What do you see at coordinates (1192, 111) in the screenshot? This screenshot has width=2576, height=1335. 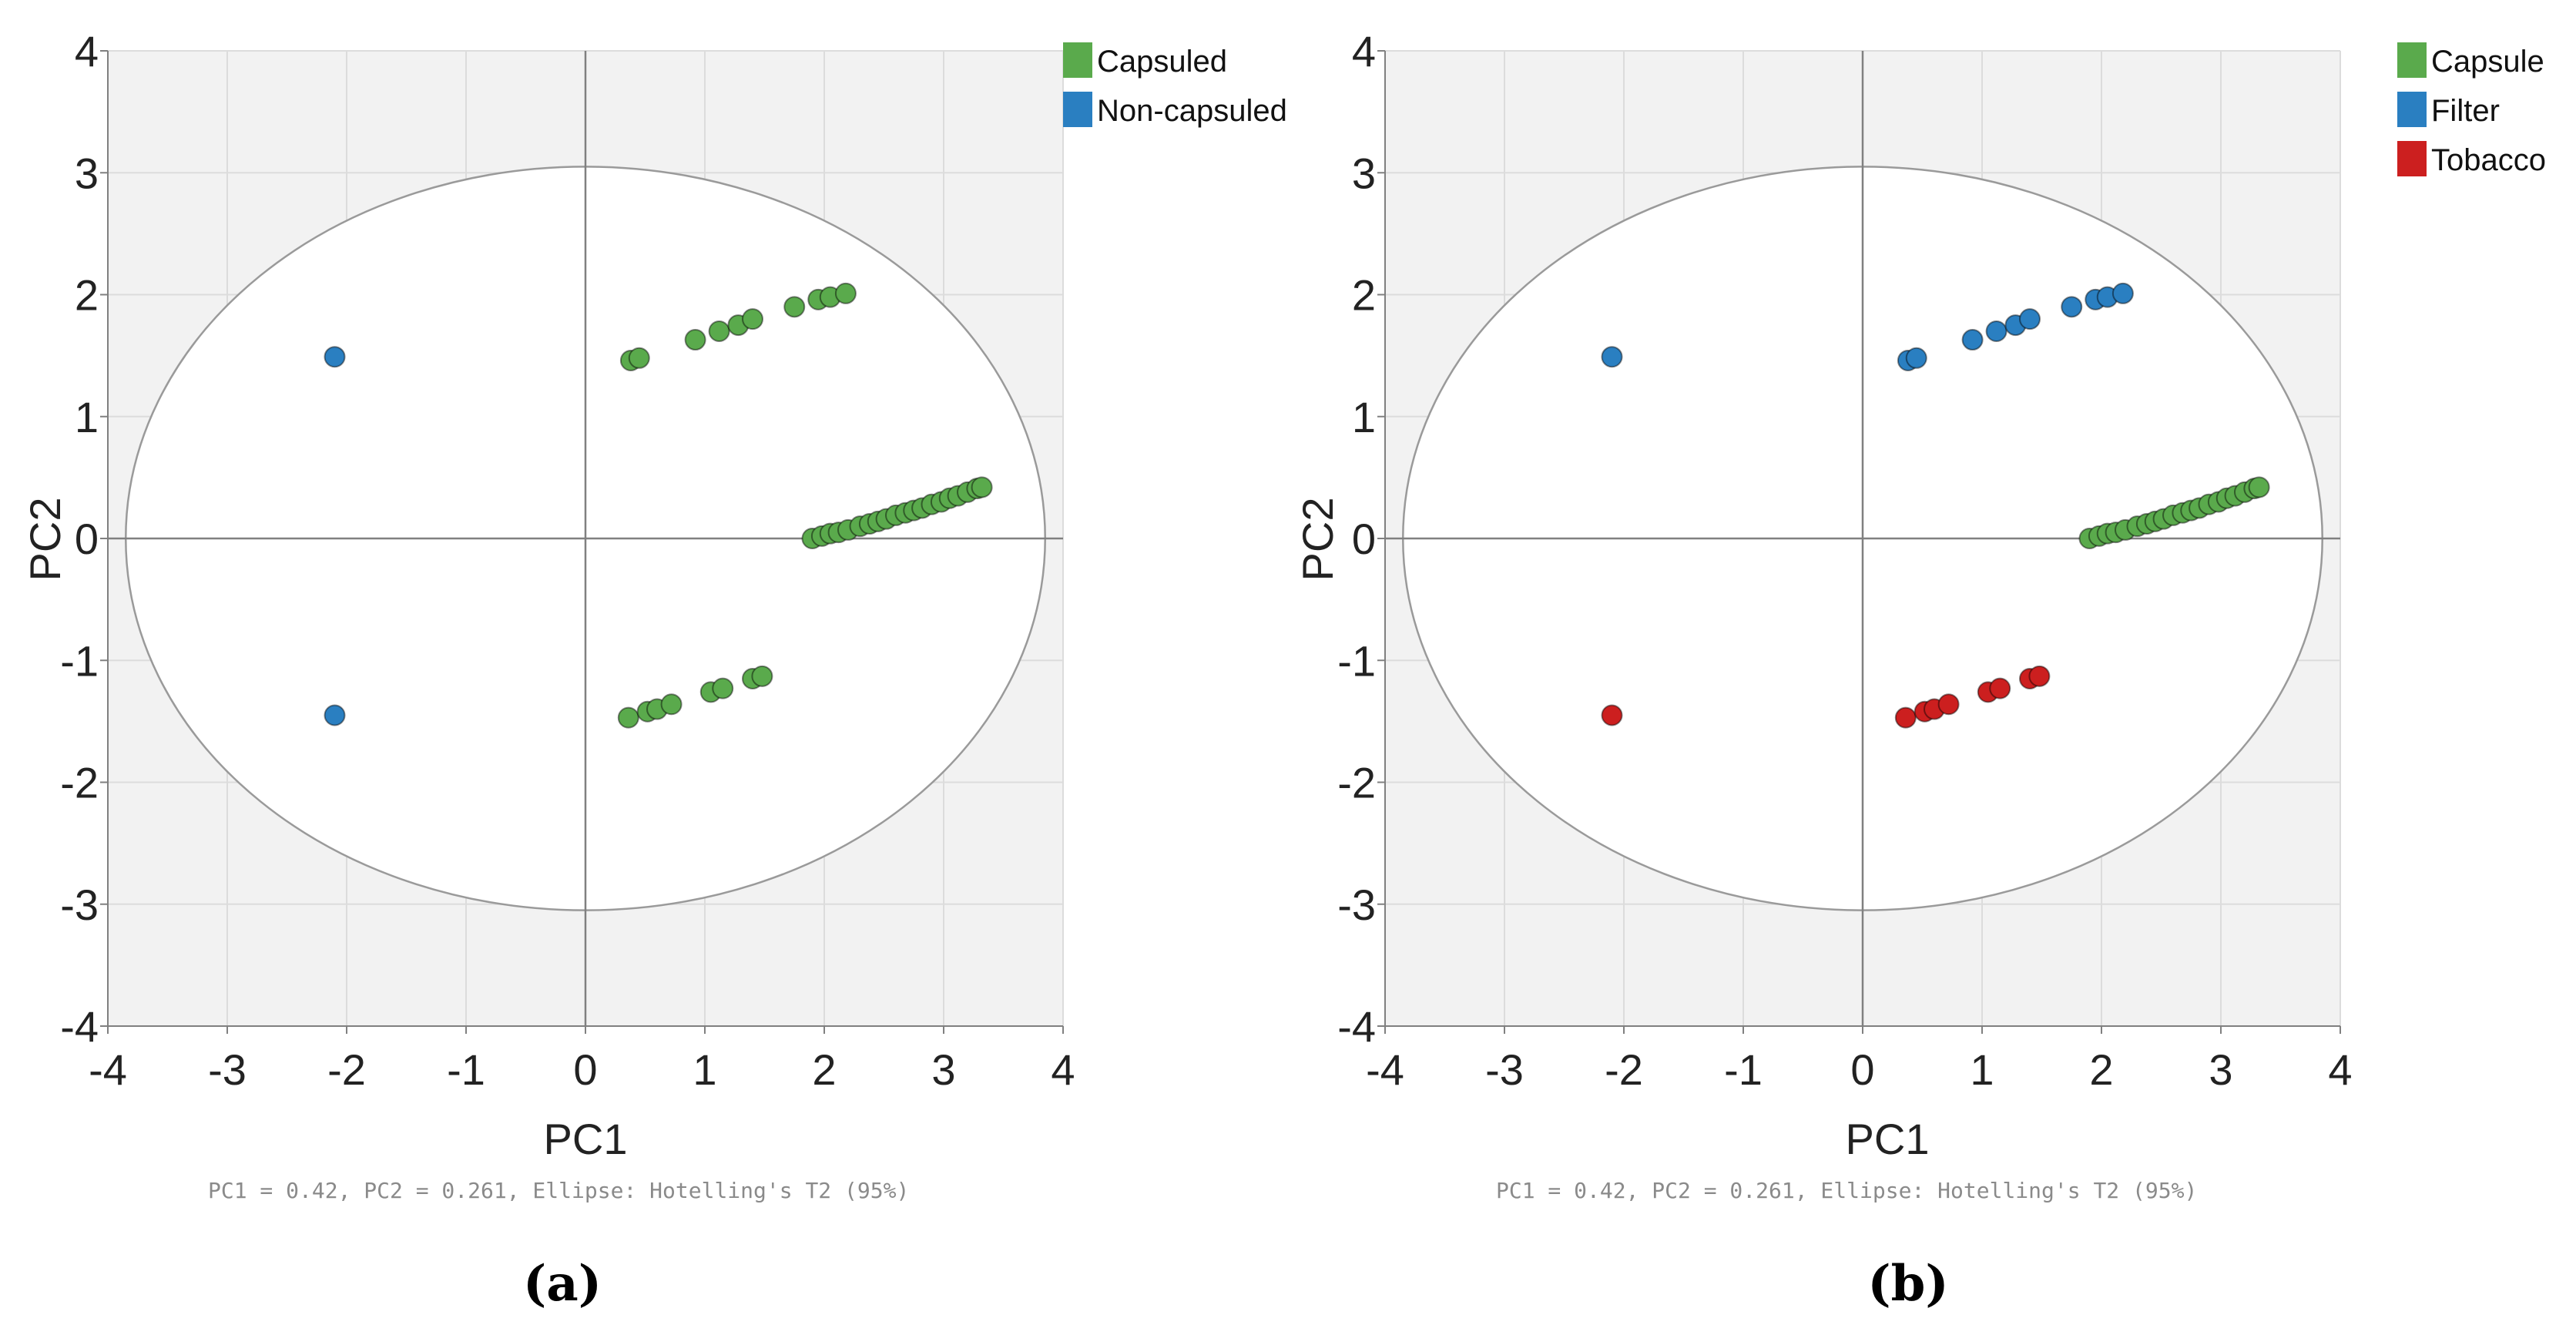 I see `legend-label: Non-capsuled` at bounding box center [1192, 111].